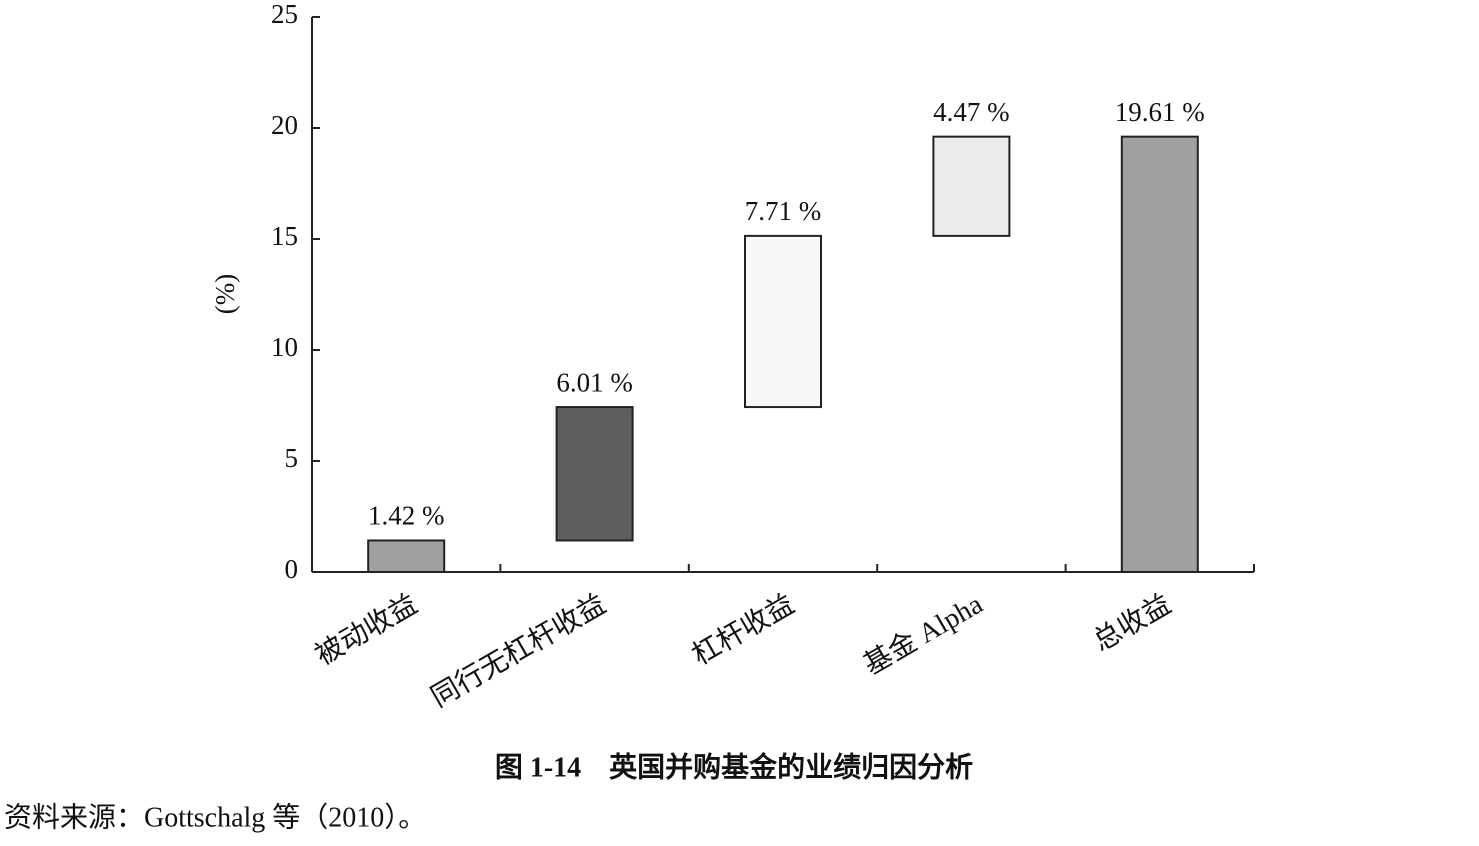  What do you see at coordinates (923, 635) in the screenshot?
I see `x-tick-label: 基金 Alpha` at bounding box center [923, 635].